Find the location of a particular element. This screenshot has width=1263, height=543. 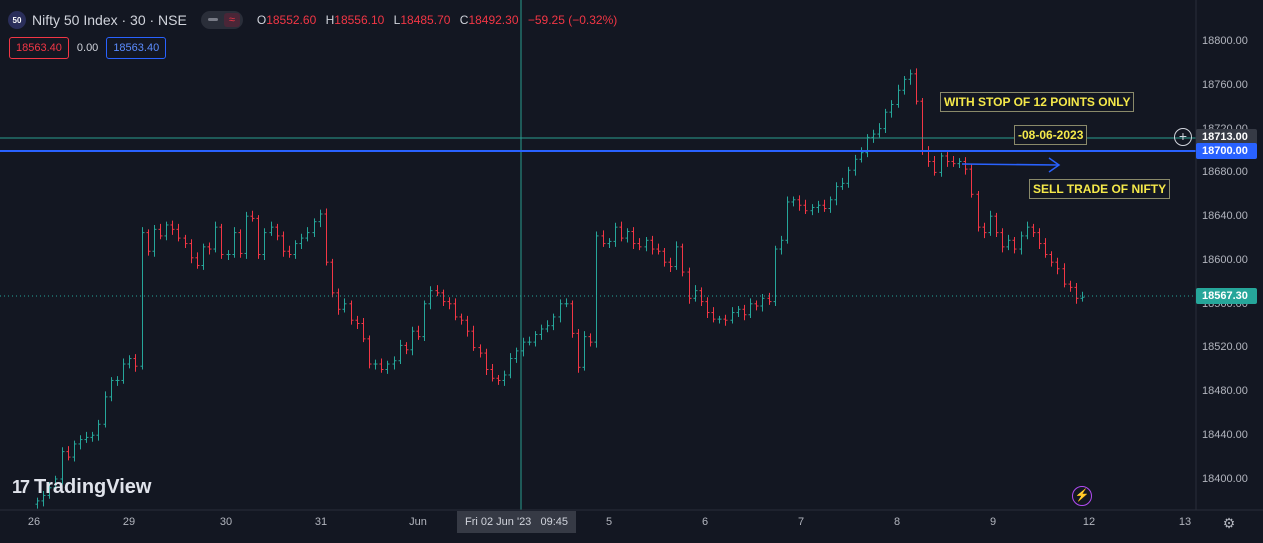

time-tick: 30 is located at coordinates (226, 522).